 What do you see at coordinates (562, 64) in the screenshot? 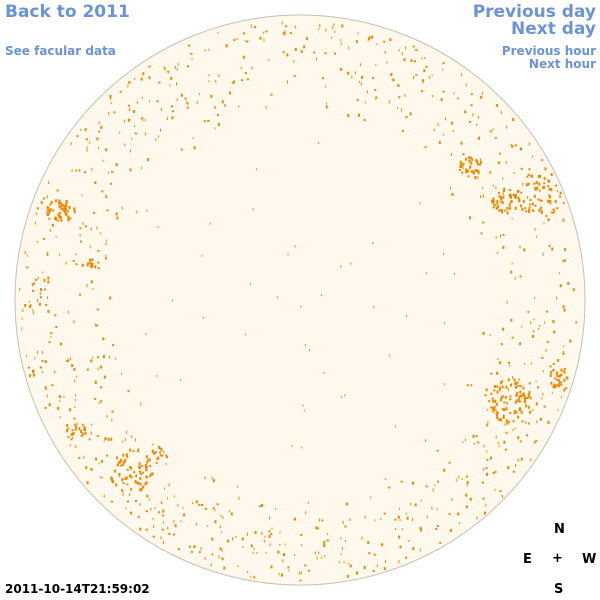
I see `next-hour-link: Next hour` at bounding box center [562, 64].